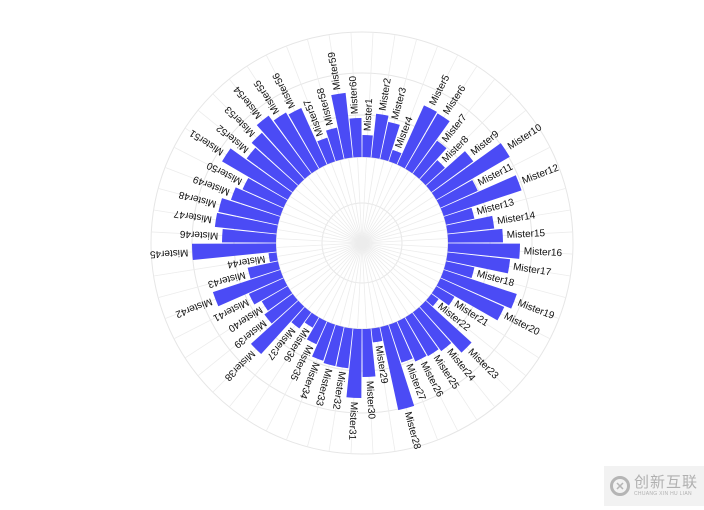 The height and width of the screenshot is (510, 704). I want to click on bar-mister54, so click(284, 147).